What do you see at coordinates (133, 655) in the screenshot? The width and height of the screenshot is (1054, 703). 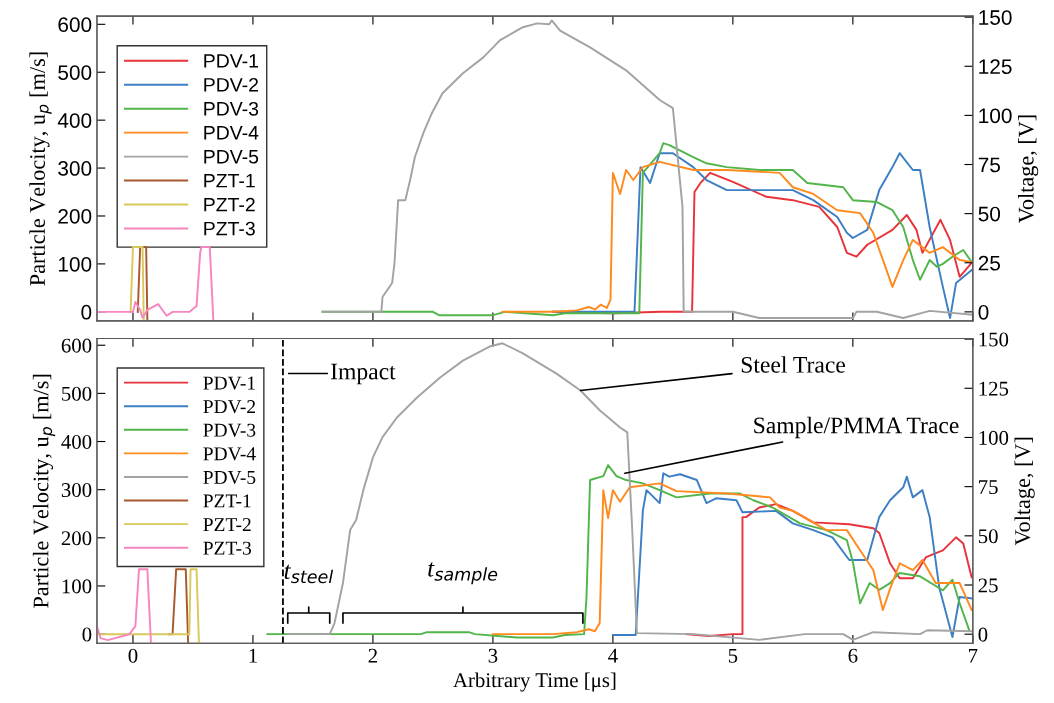 I see `x-tick-label: 0` at bounding box center [133, 655].